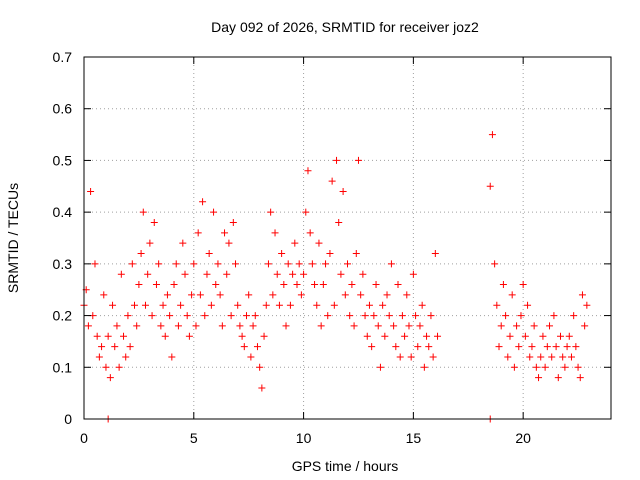  What do you see at coordinates (304, 438) in the screenshot?
I see `x-tick-label: 10` at bounding box center [304, 438].